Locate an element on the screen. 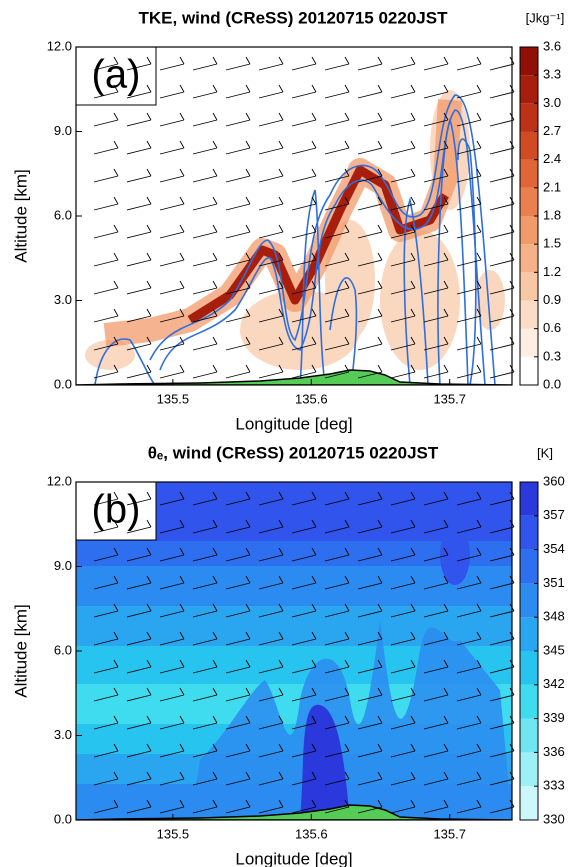 The width and height of the screenshot is (569, 867). colorbar-unit: [Jkg⁻¹] is located at coordinates (545, 17).